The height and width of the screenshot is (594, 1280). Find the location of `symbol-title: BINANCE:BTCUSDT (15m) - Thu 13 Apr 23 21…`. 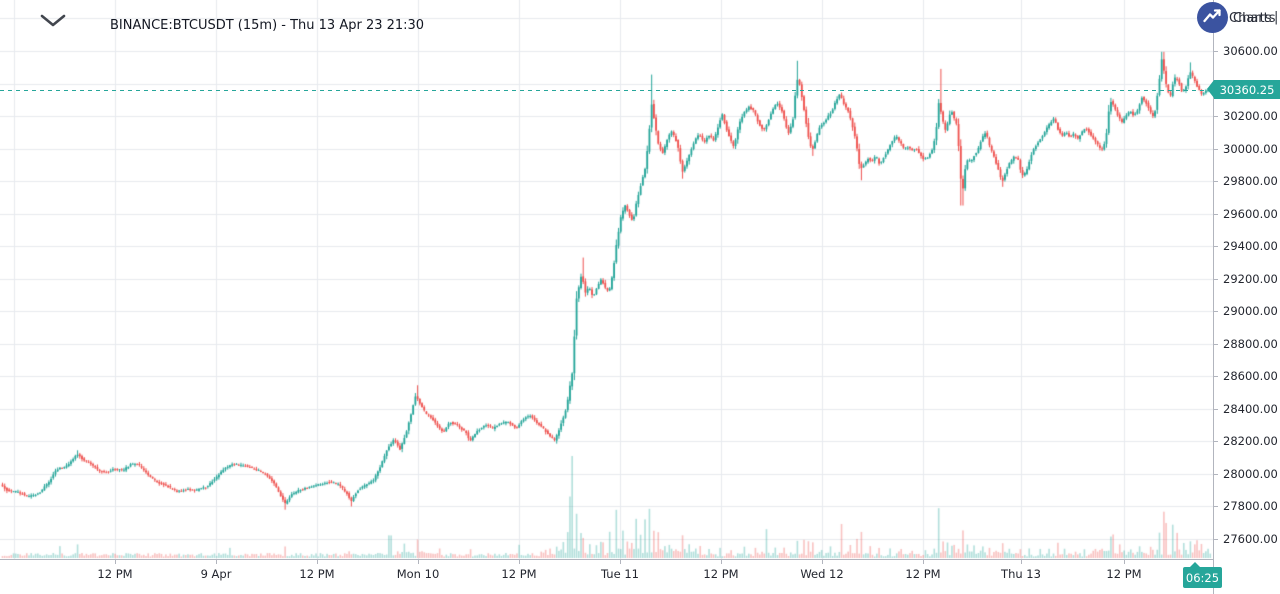

symbol-title: BINANCE:BTCUSDT (15m) - Thu 13 Apr 23 21… is located at coordinates (267, 25).